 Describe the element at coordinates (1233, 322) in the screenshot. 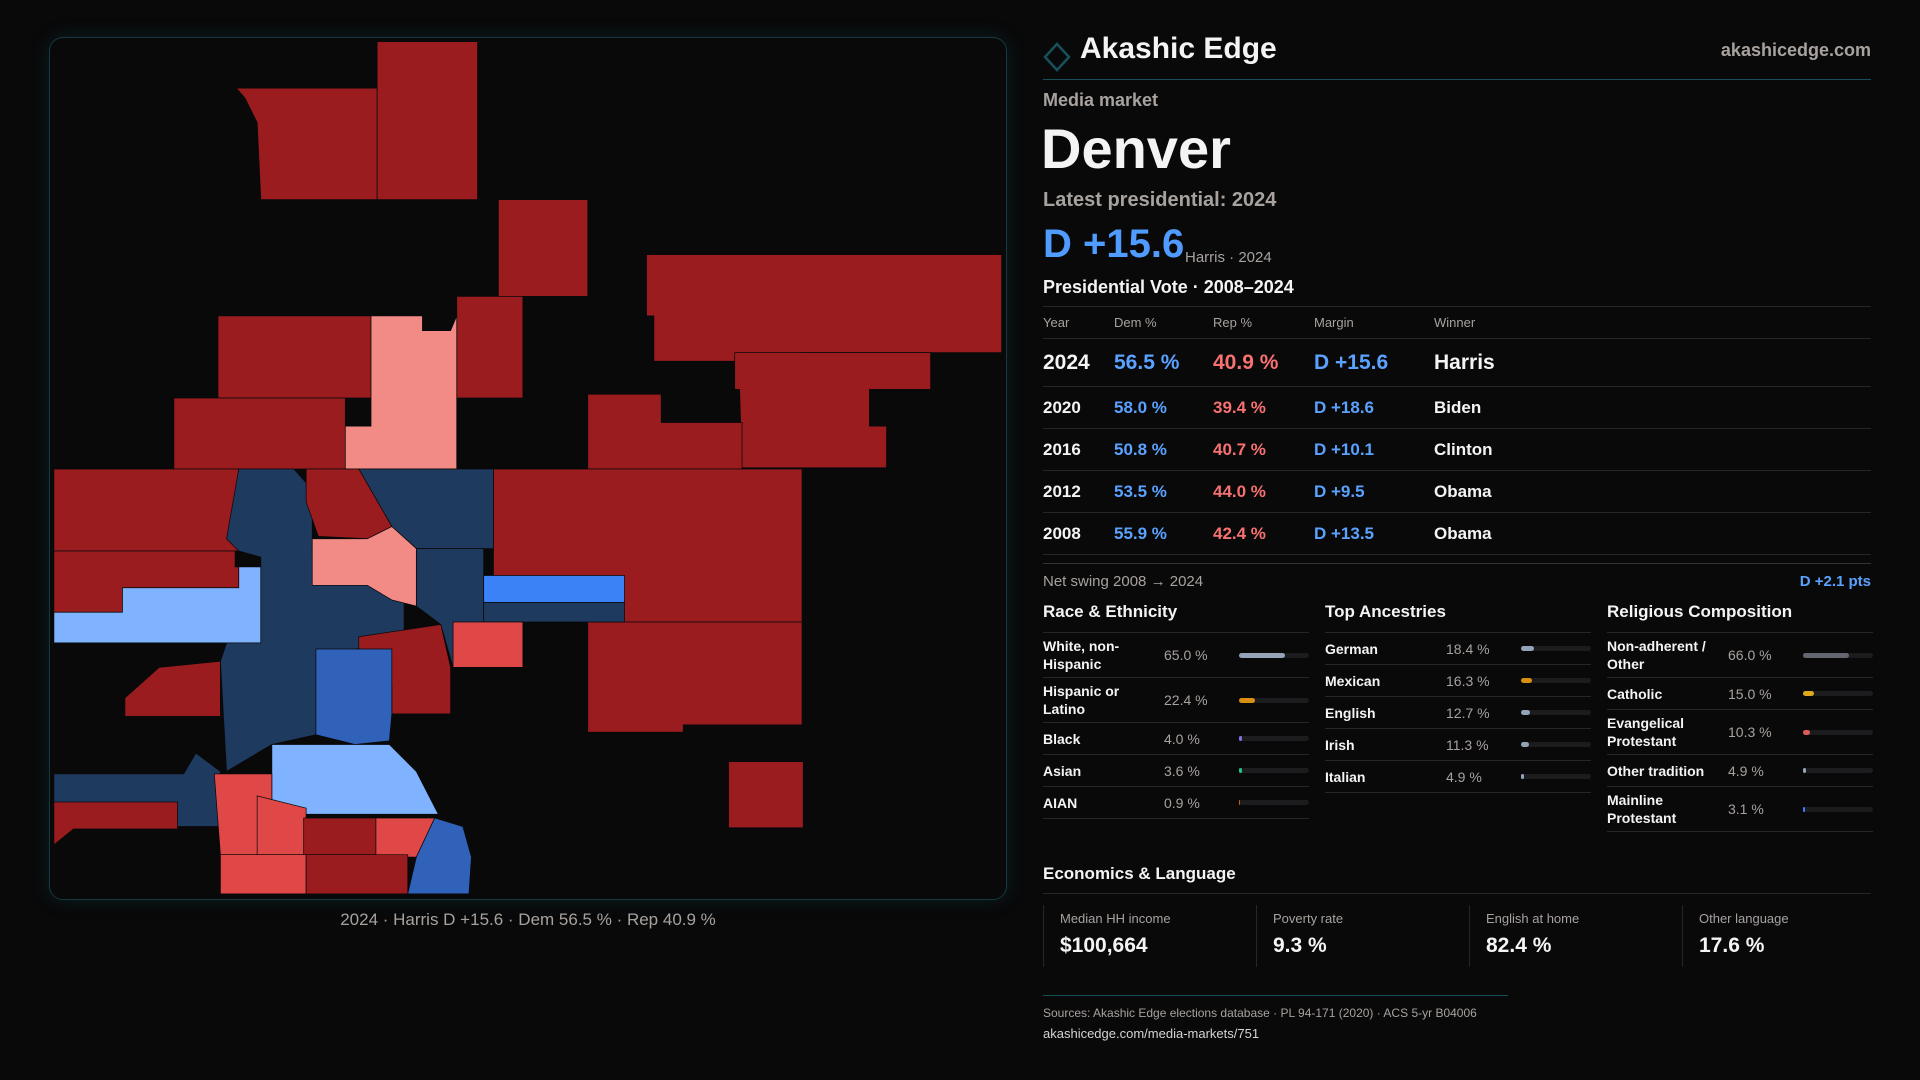

I see `col-rep: Rep %` at that location.